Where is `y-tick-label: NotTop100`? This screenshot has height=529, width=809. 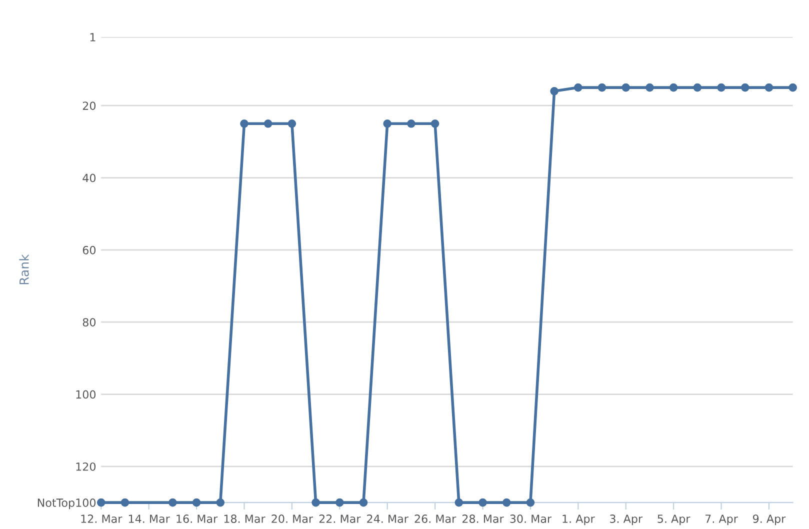
y-tick-label: NotTop100 is located at coordinates (67, 504).